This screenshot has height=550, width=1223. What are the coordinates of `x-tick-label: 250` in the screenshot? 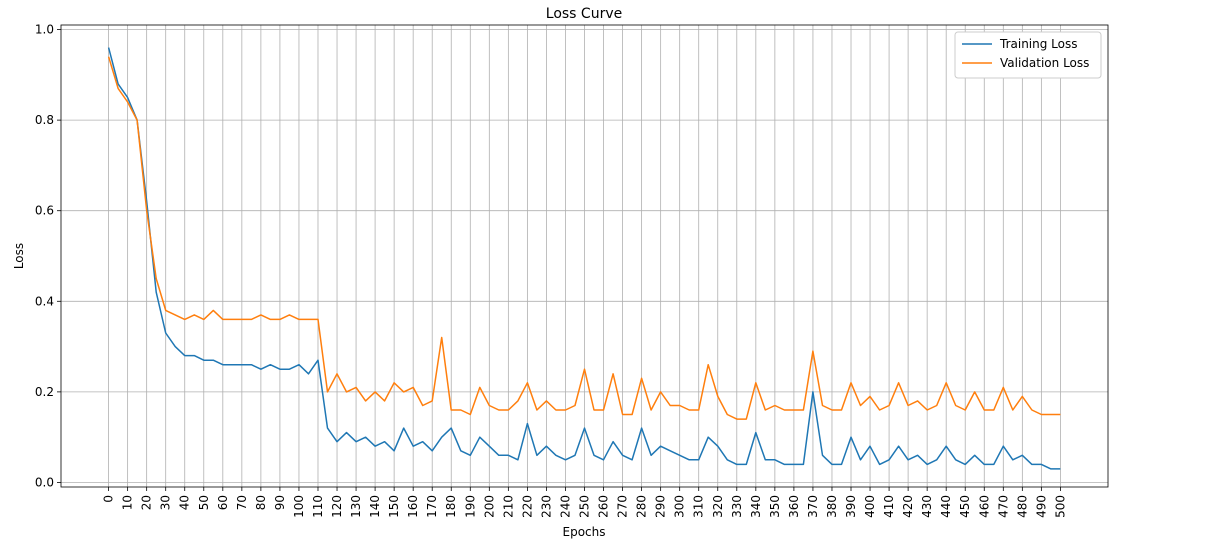 It's located at (585, 506).